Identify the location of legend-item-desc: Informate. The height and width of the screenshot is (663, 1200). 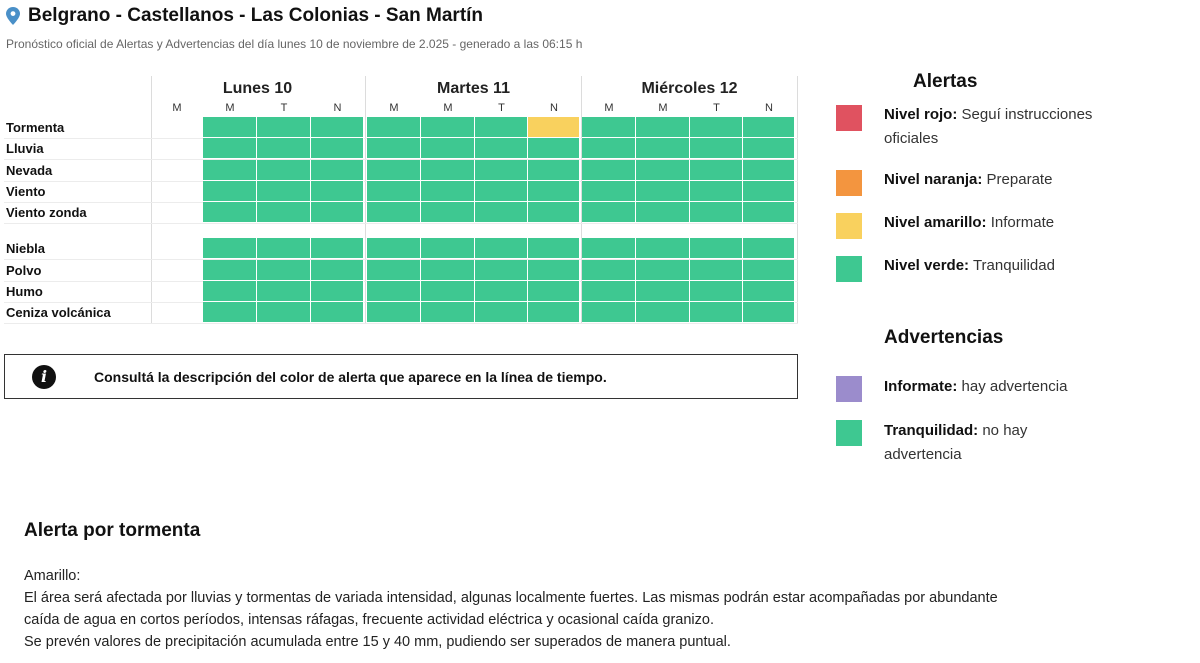
(1022, 222).